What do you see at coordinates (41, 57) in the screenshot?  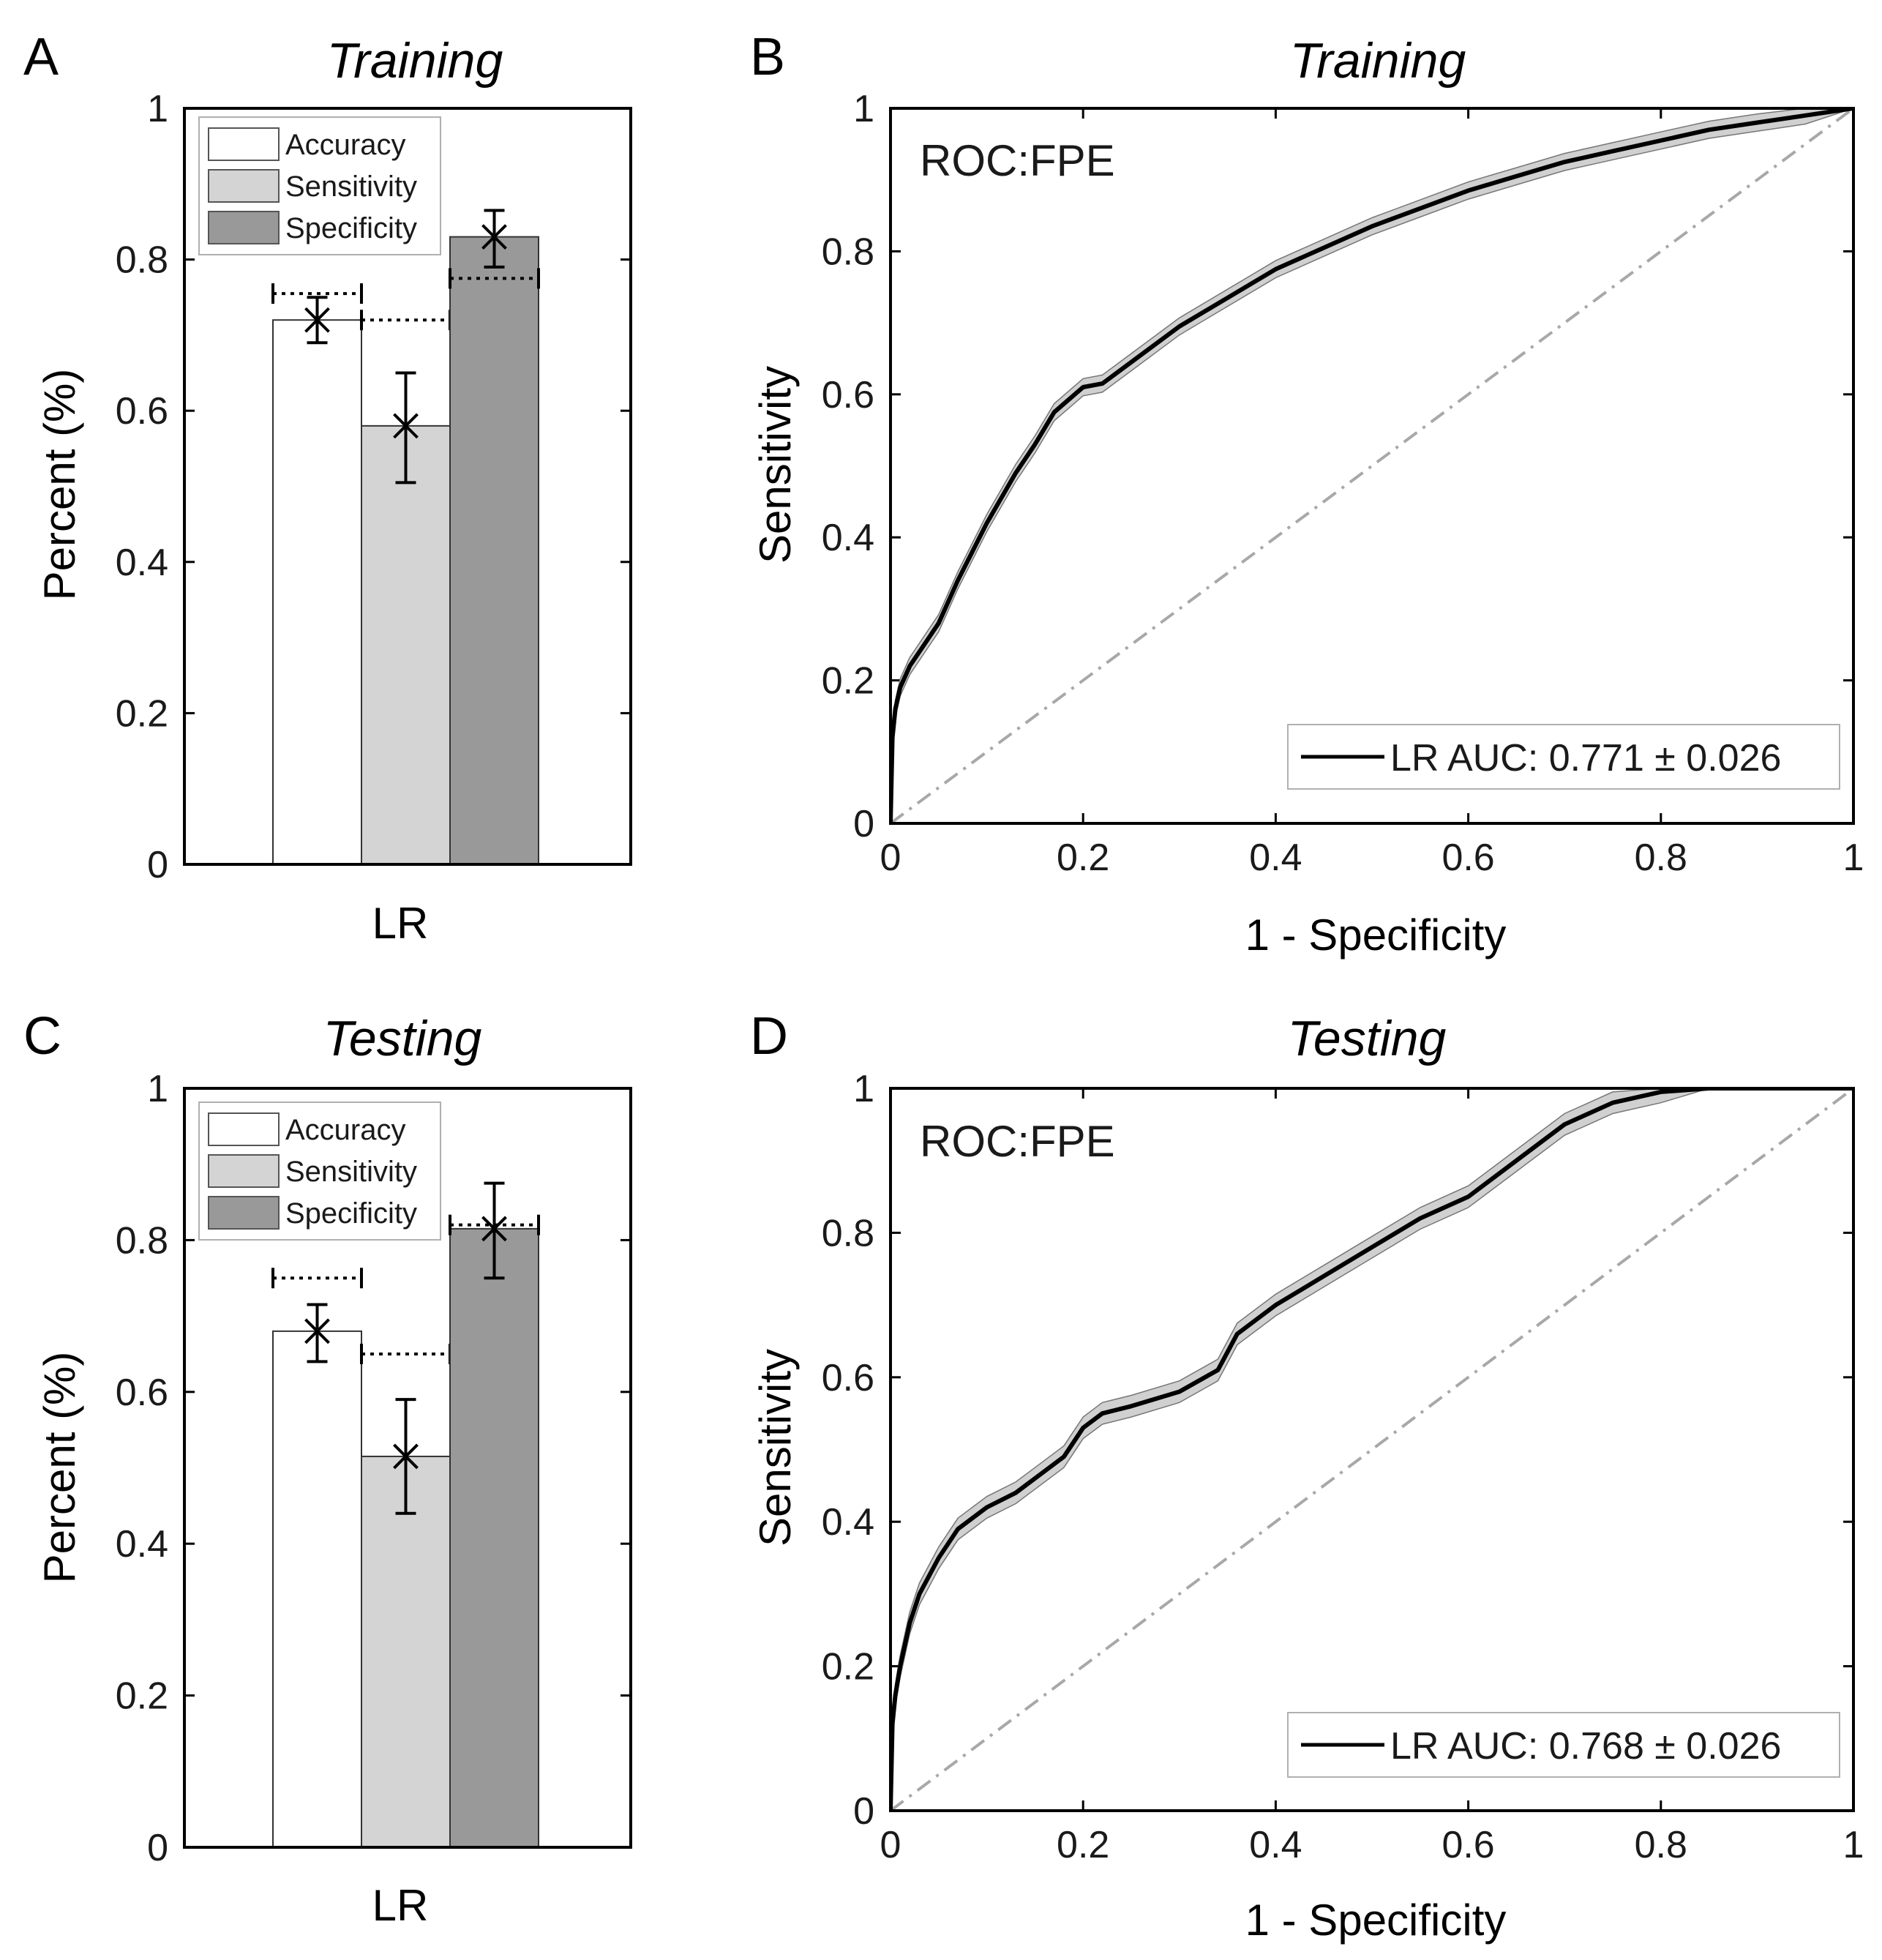 I see `panel-letter-a: A` at bounding box center [41, 57].